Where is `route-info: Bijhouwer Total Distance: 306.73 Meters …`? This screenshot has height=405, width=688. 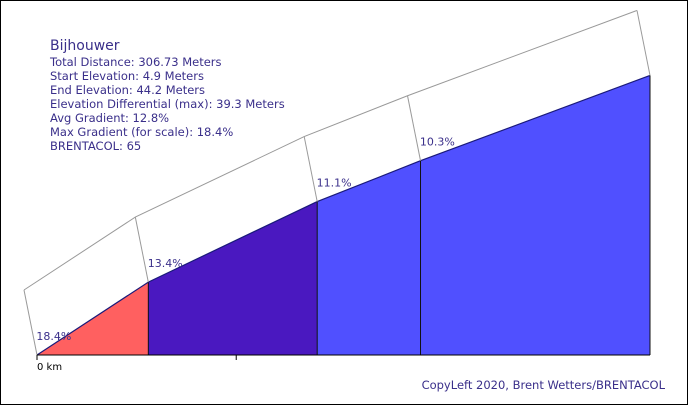 route-info: Bijhouwer Total Distance: 306.73 Meters … is located at coordinates (167, 95).